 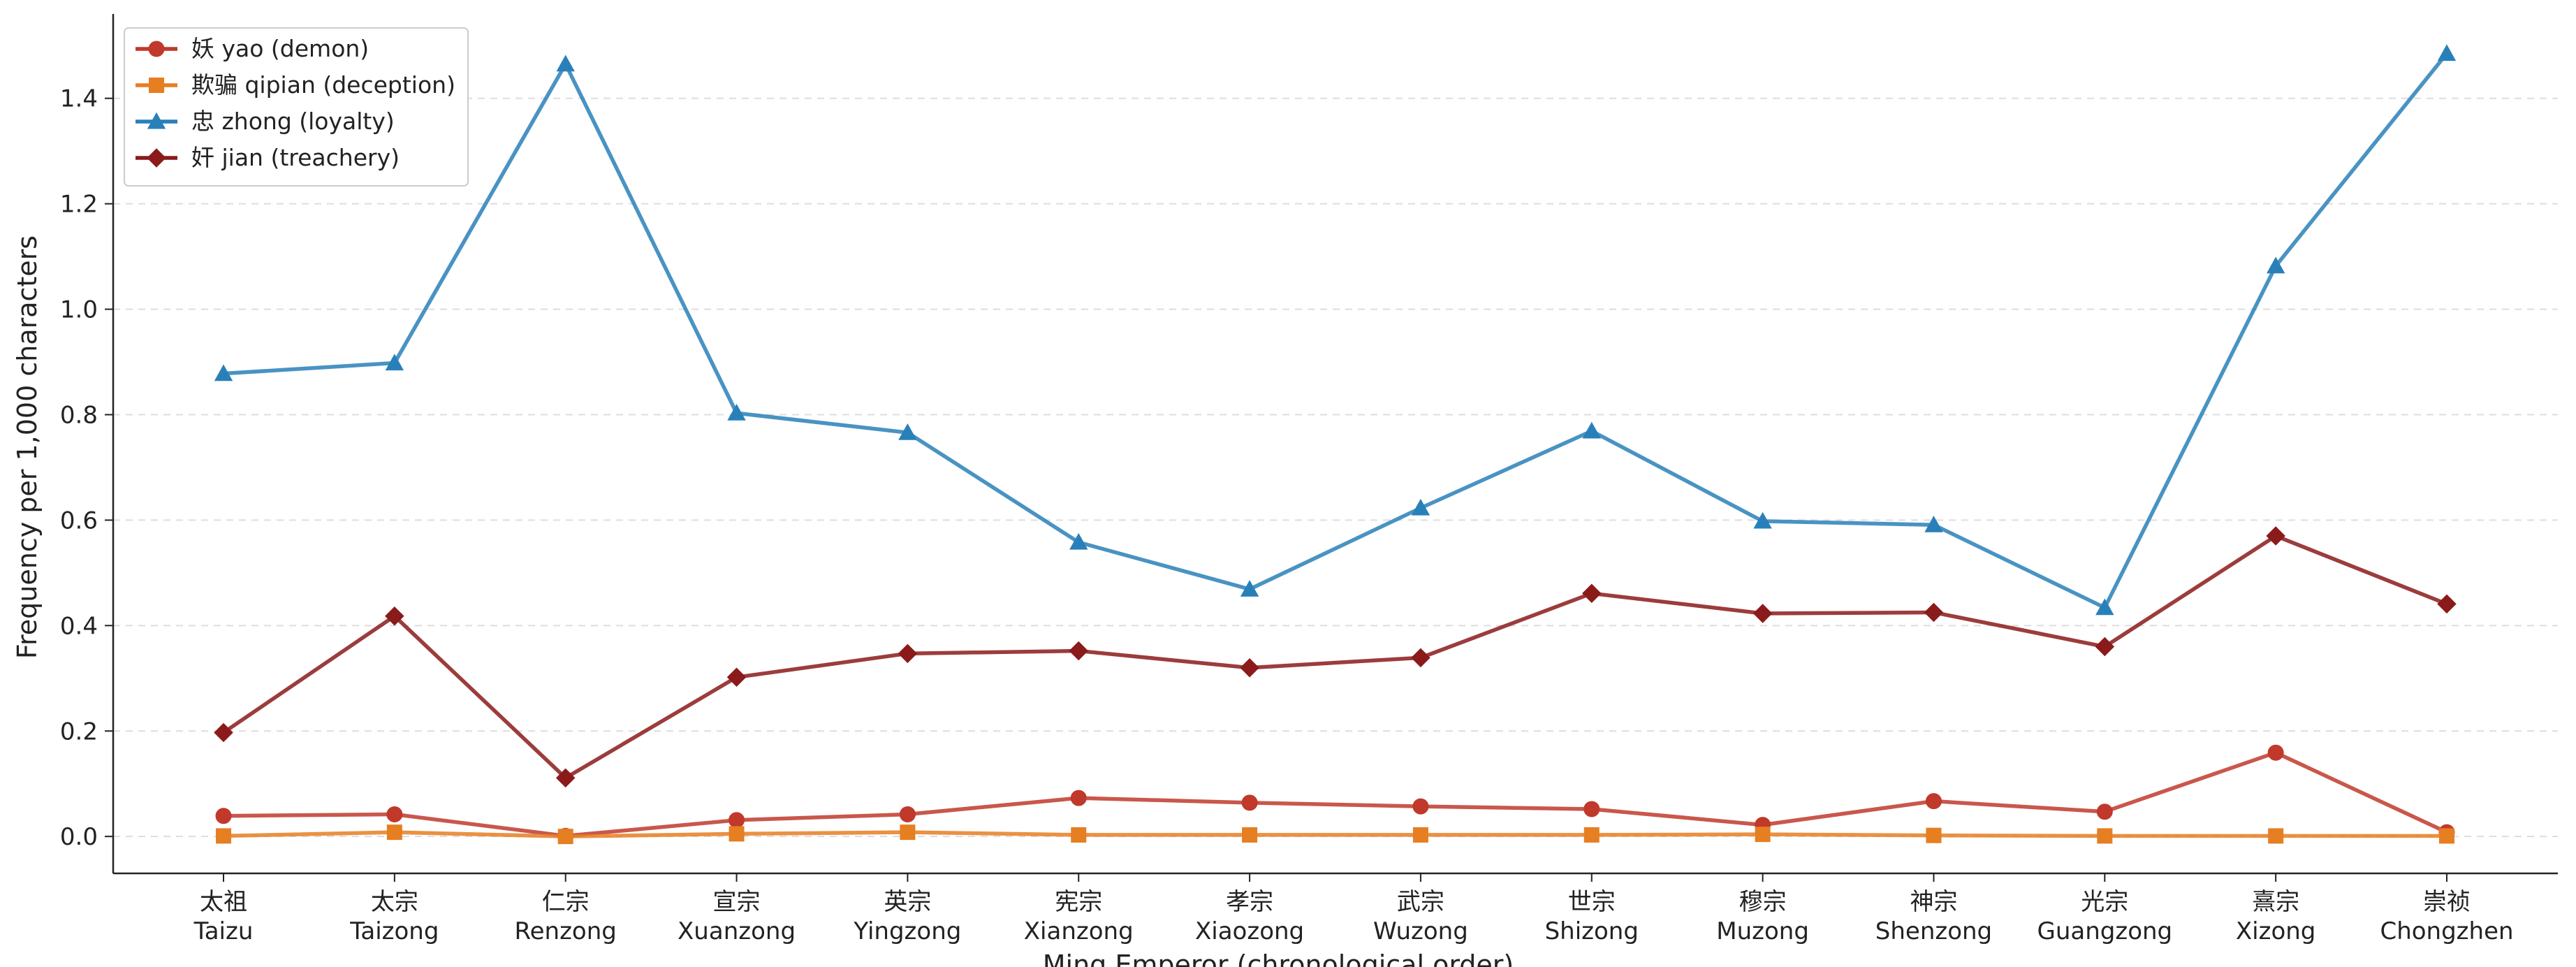 I want to click on legend-label: 奸 jian (treachery), so click(x=295, y=157).